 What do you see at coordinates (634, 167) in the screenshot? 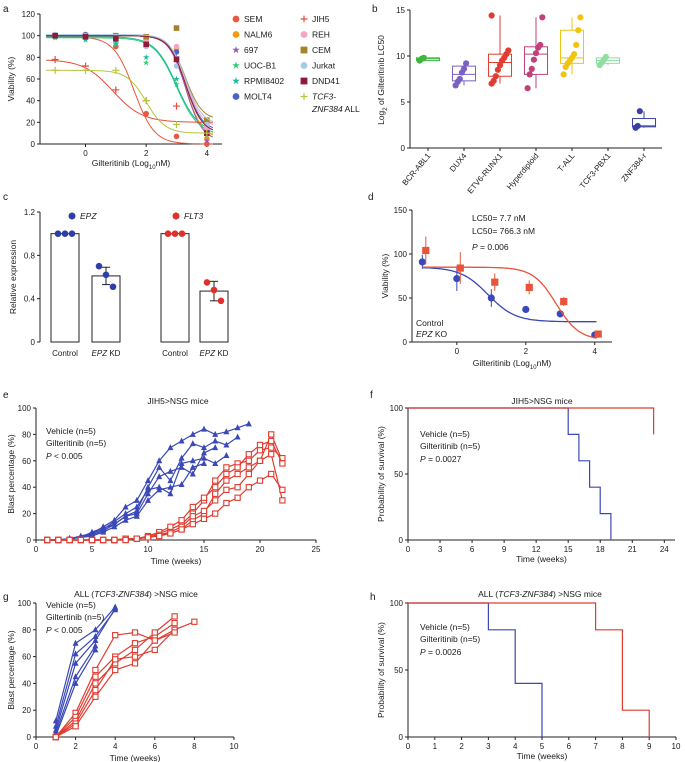
I see `b-category-label: ZNF384-r` at bounding box center [634, 167].